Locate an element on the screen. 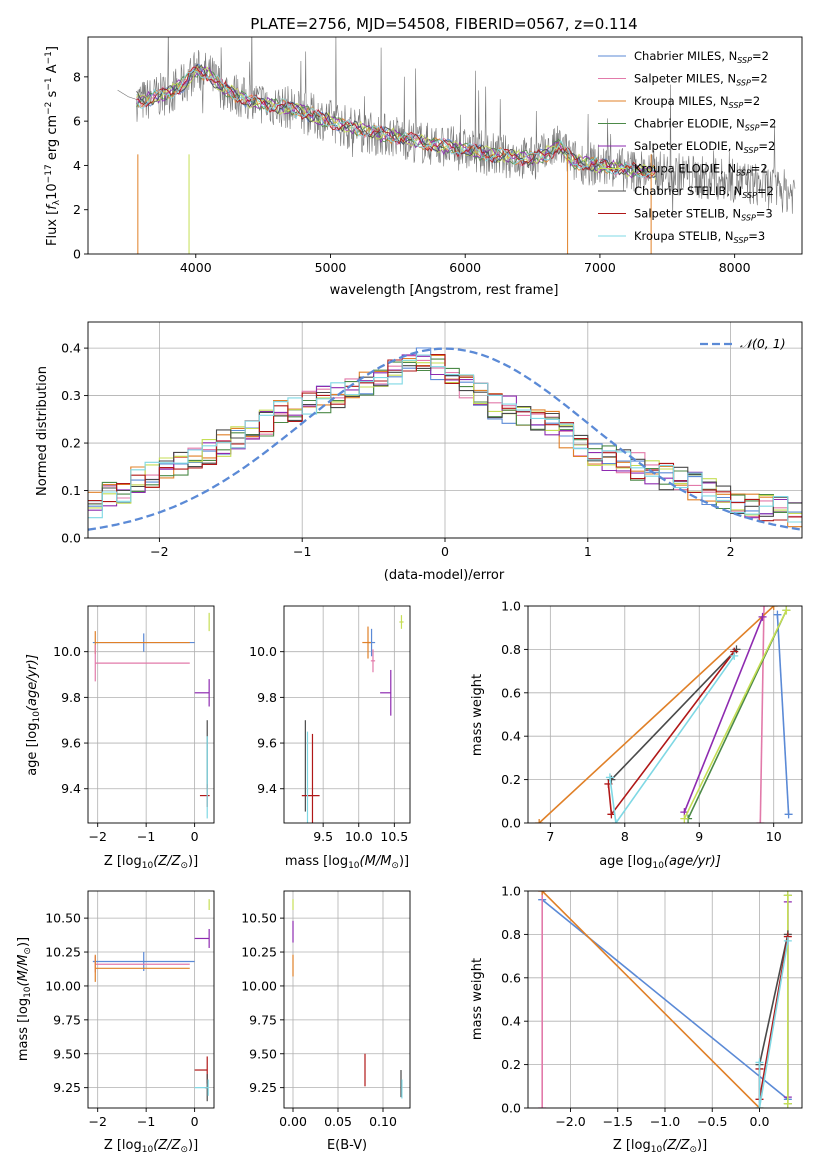 This screenshot has width=819, height=1170. x-tick-label: −1.5 is located at coordinates (618, 1121).